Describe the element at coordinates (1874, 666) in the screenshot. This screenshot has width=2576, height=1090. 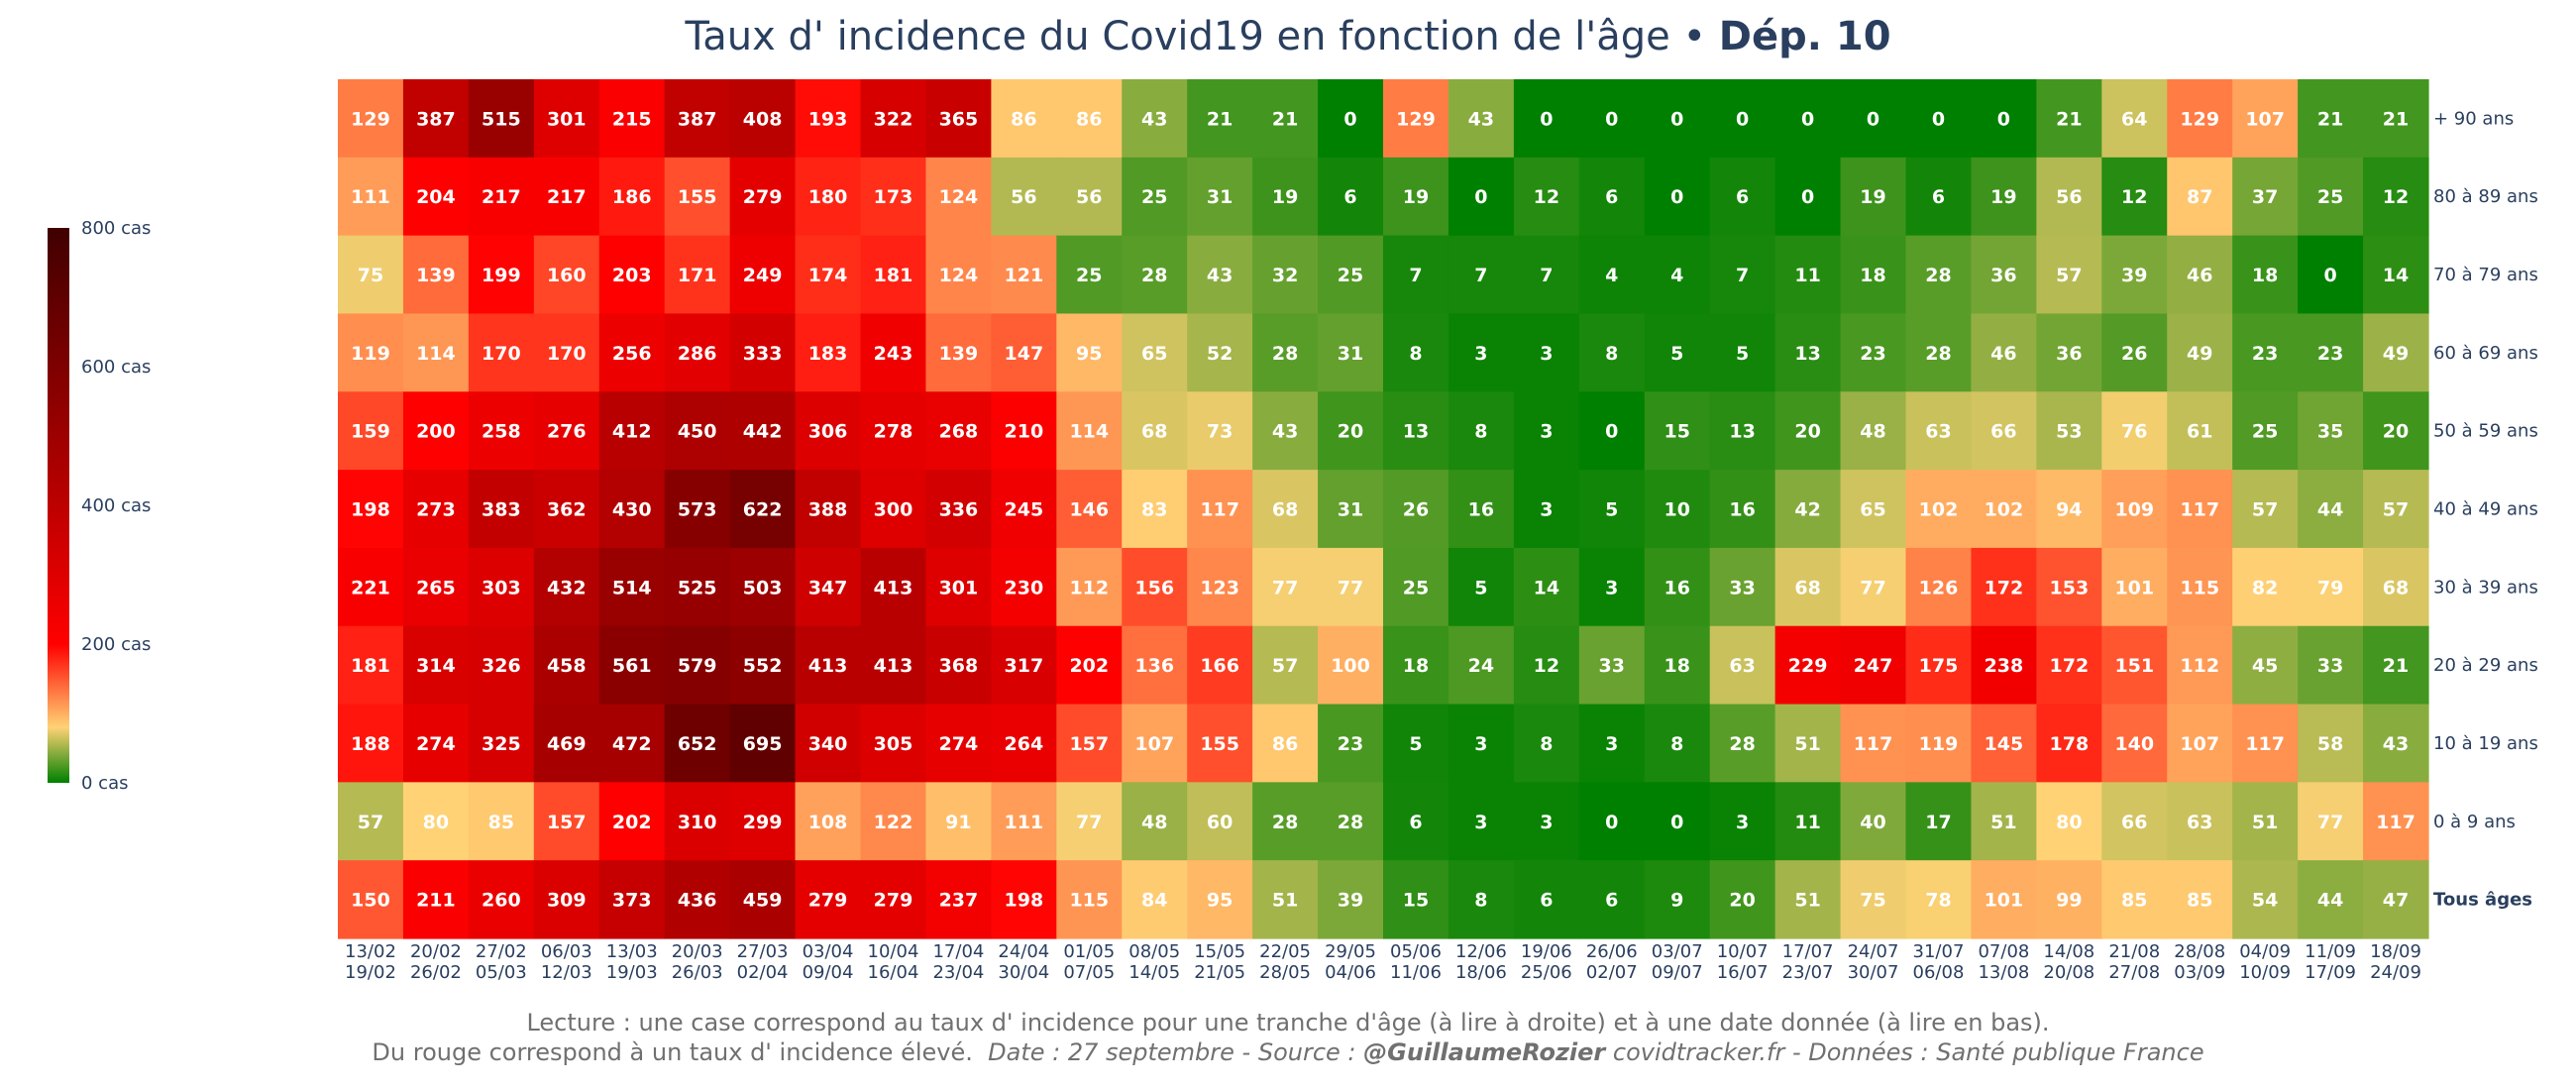
I see `cell-value-label: 247` at that location.